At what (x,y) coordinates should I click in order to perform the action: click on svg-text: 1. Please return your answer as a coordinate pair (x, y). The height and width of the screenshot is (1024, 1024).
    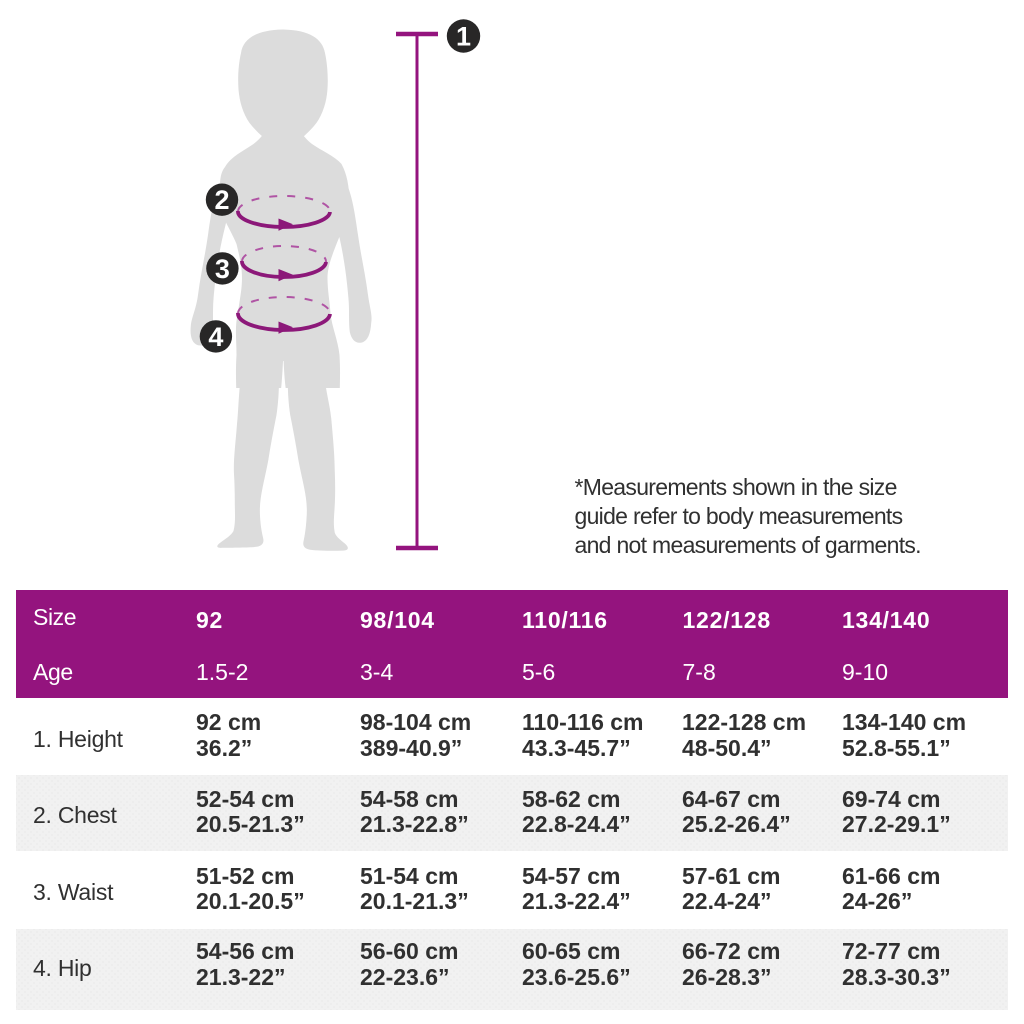
    Looking at the image, I should click on (463, 37).